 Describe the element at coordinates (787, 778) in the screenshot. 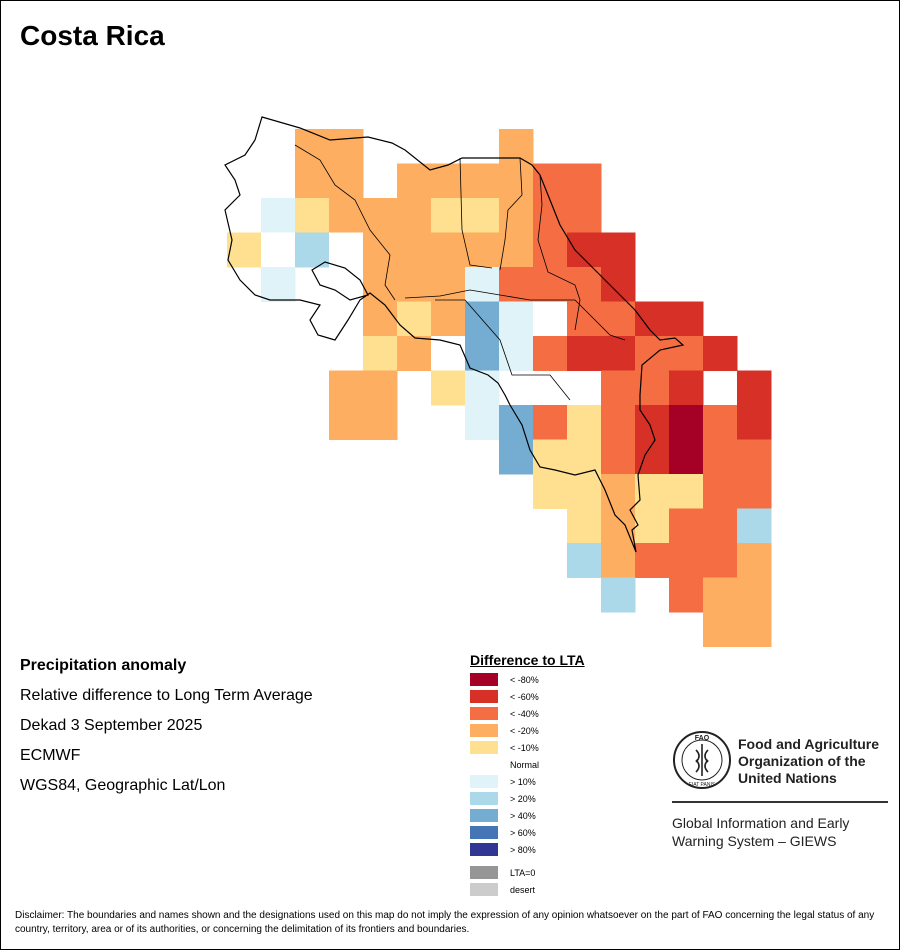

I see `fao-name-line3: United Nations` at that location.